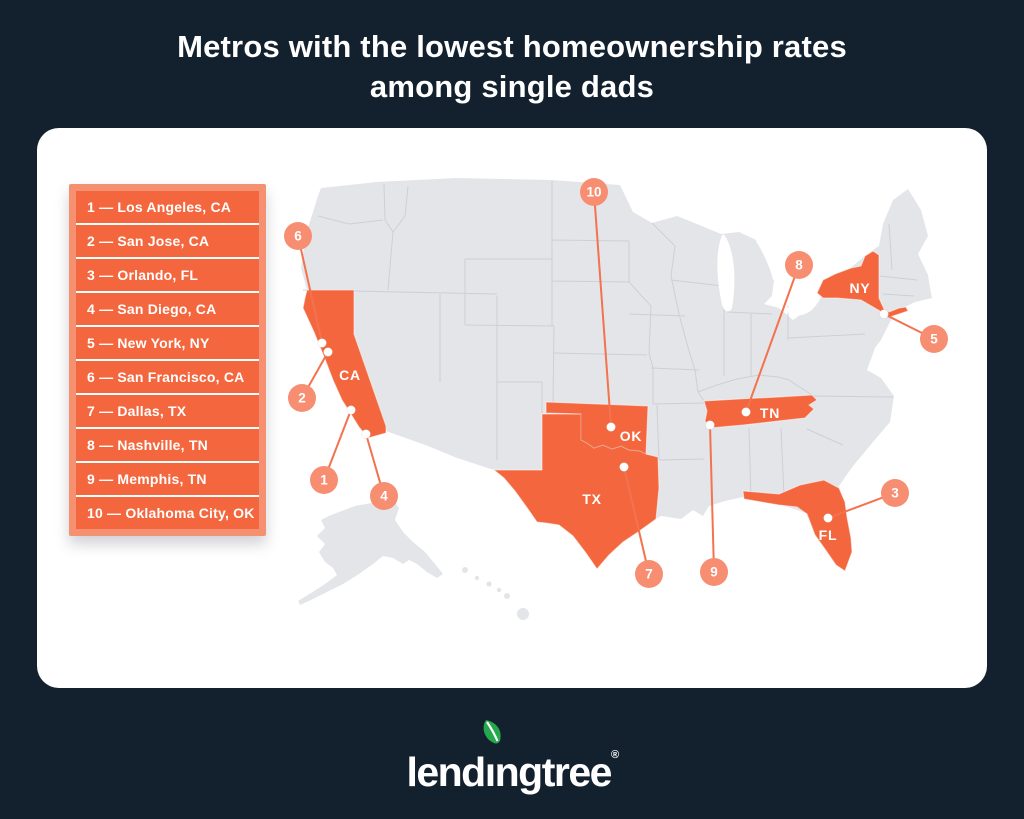  What do you see at coordinates (167, 513) in the screenshot?
I see `legend-item-10: 10 — Oklahoma City, OK` at bounding box center [167, 513].